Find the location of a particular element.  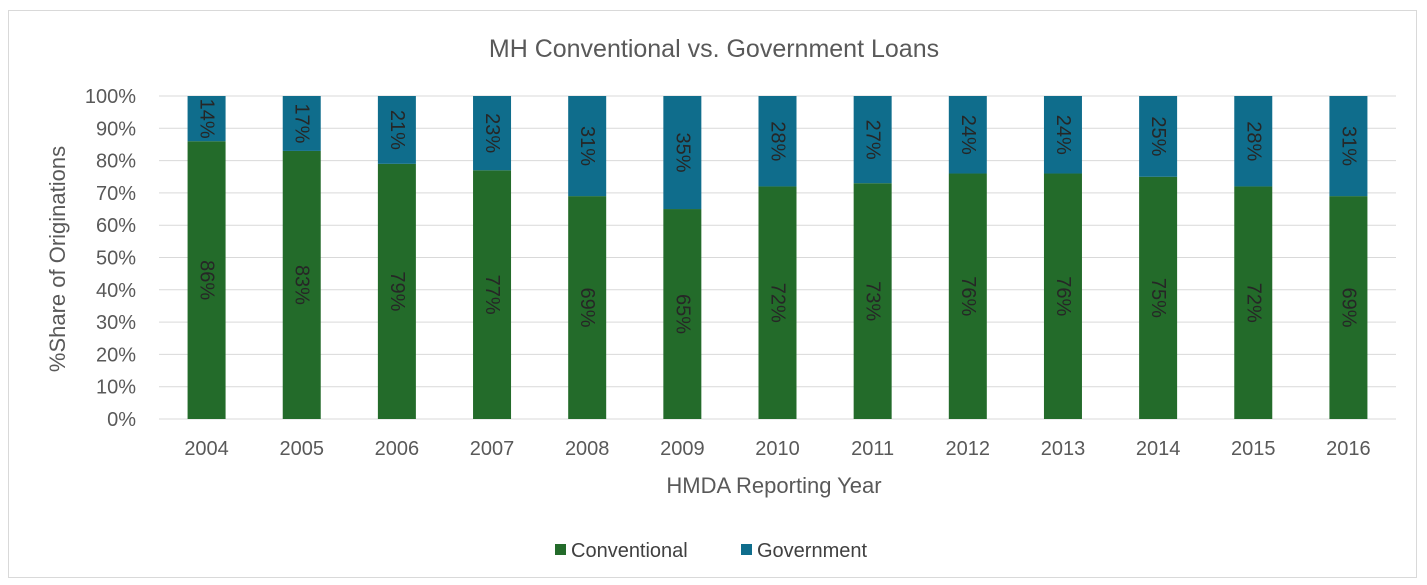

x-tick-label: 2012 is located at coordinates (968, 449).